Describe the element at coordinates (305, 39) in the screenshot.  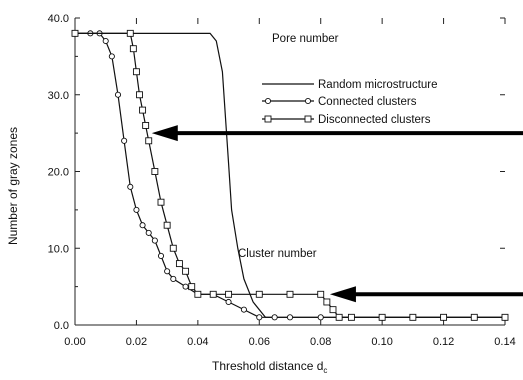
I see `annotation-pore-number: Pore number` at that location.